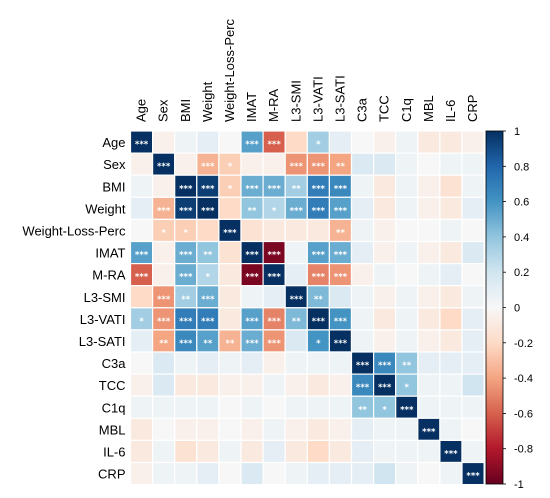 This screenshot has height=498, width=550. What do you see at coordinates (521, 273) in the screenshot?
I see `color-scale-tick-label: 0.2` at bounding box center [521, 273].